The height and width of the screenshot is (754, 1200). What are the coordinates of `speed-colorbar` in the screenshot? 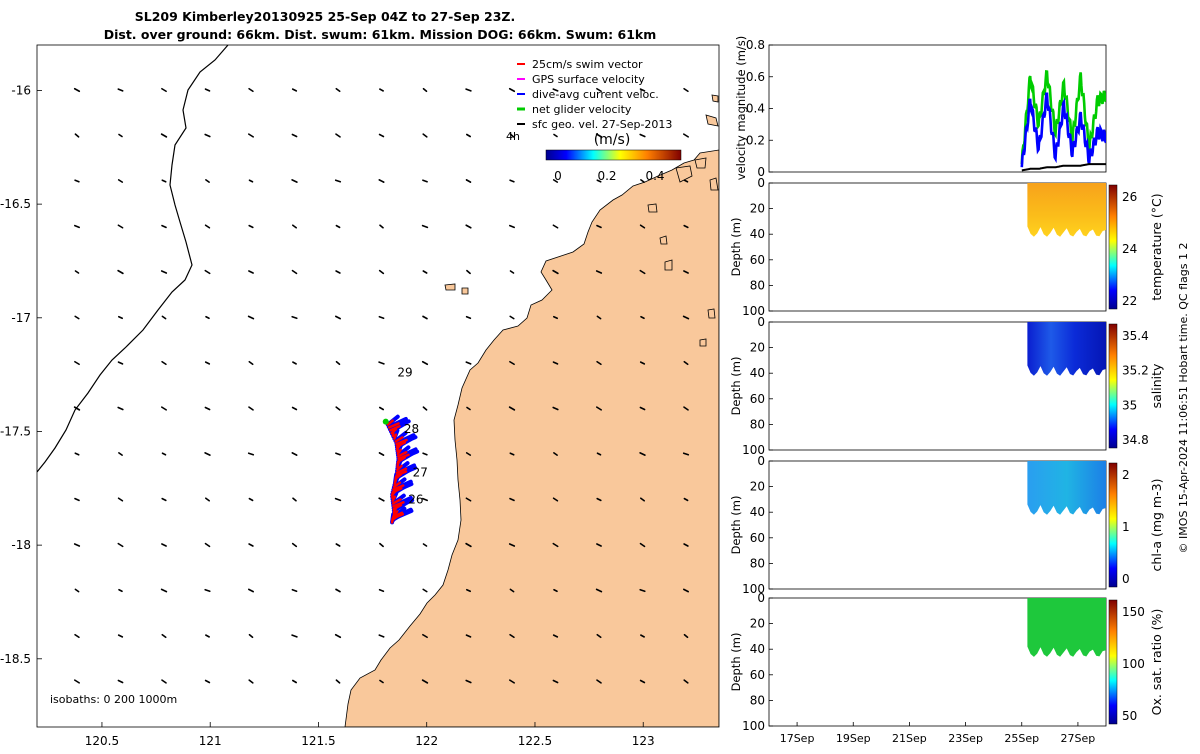 It's located at (613, 155).